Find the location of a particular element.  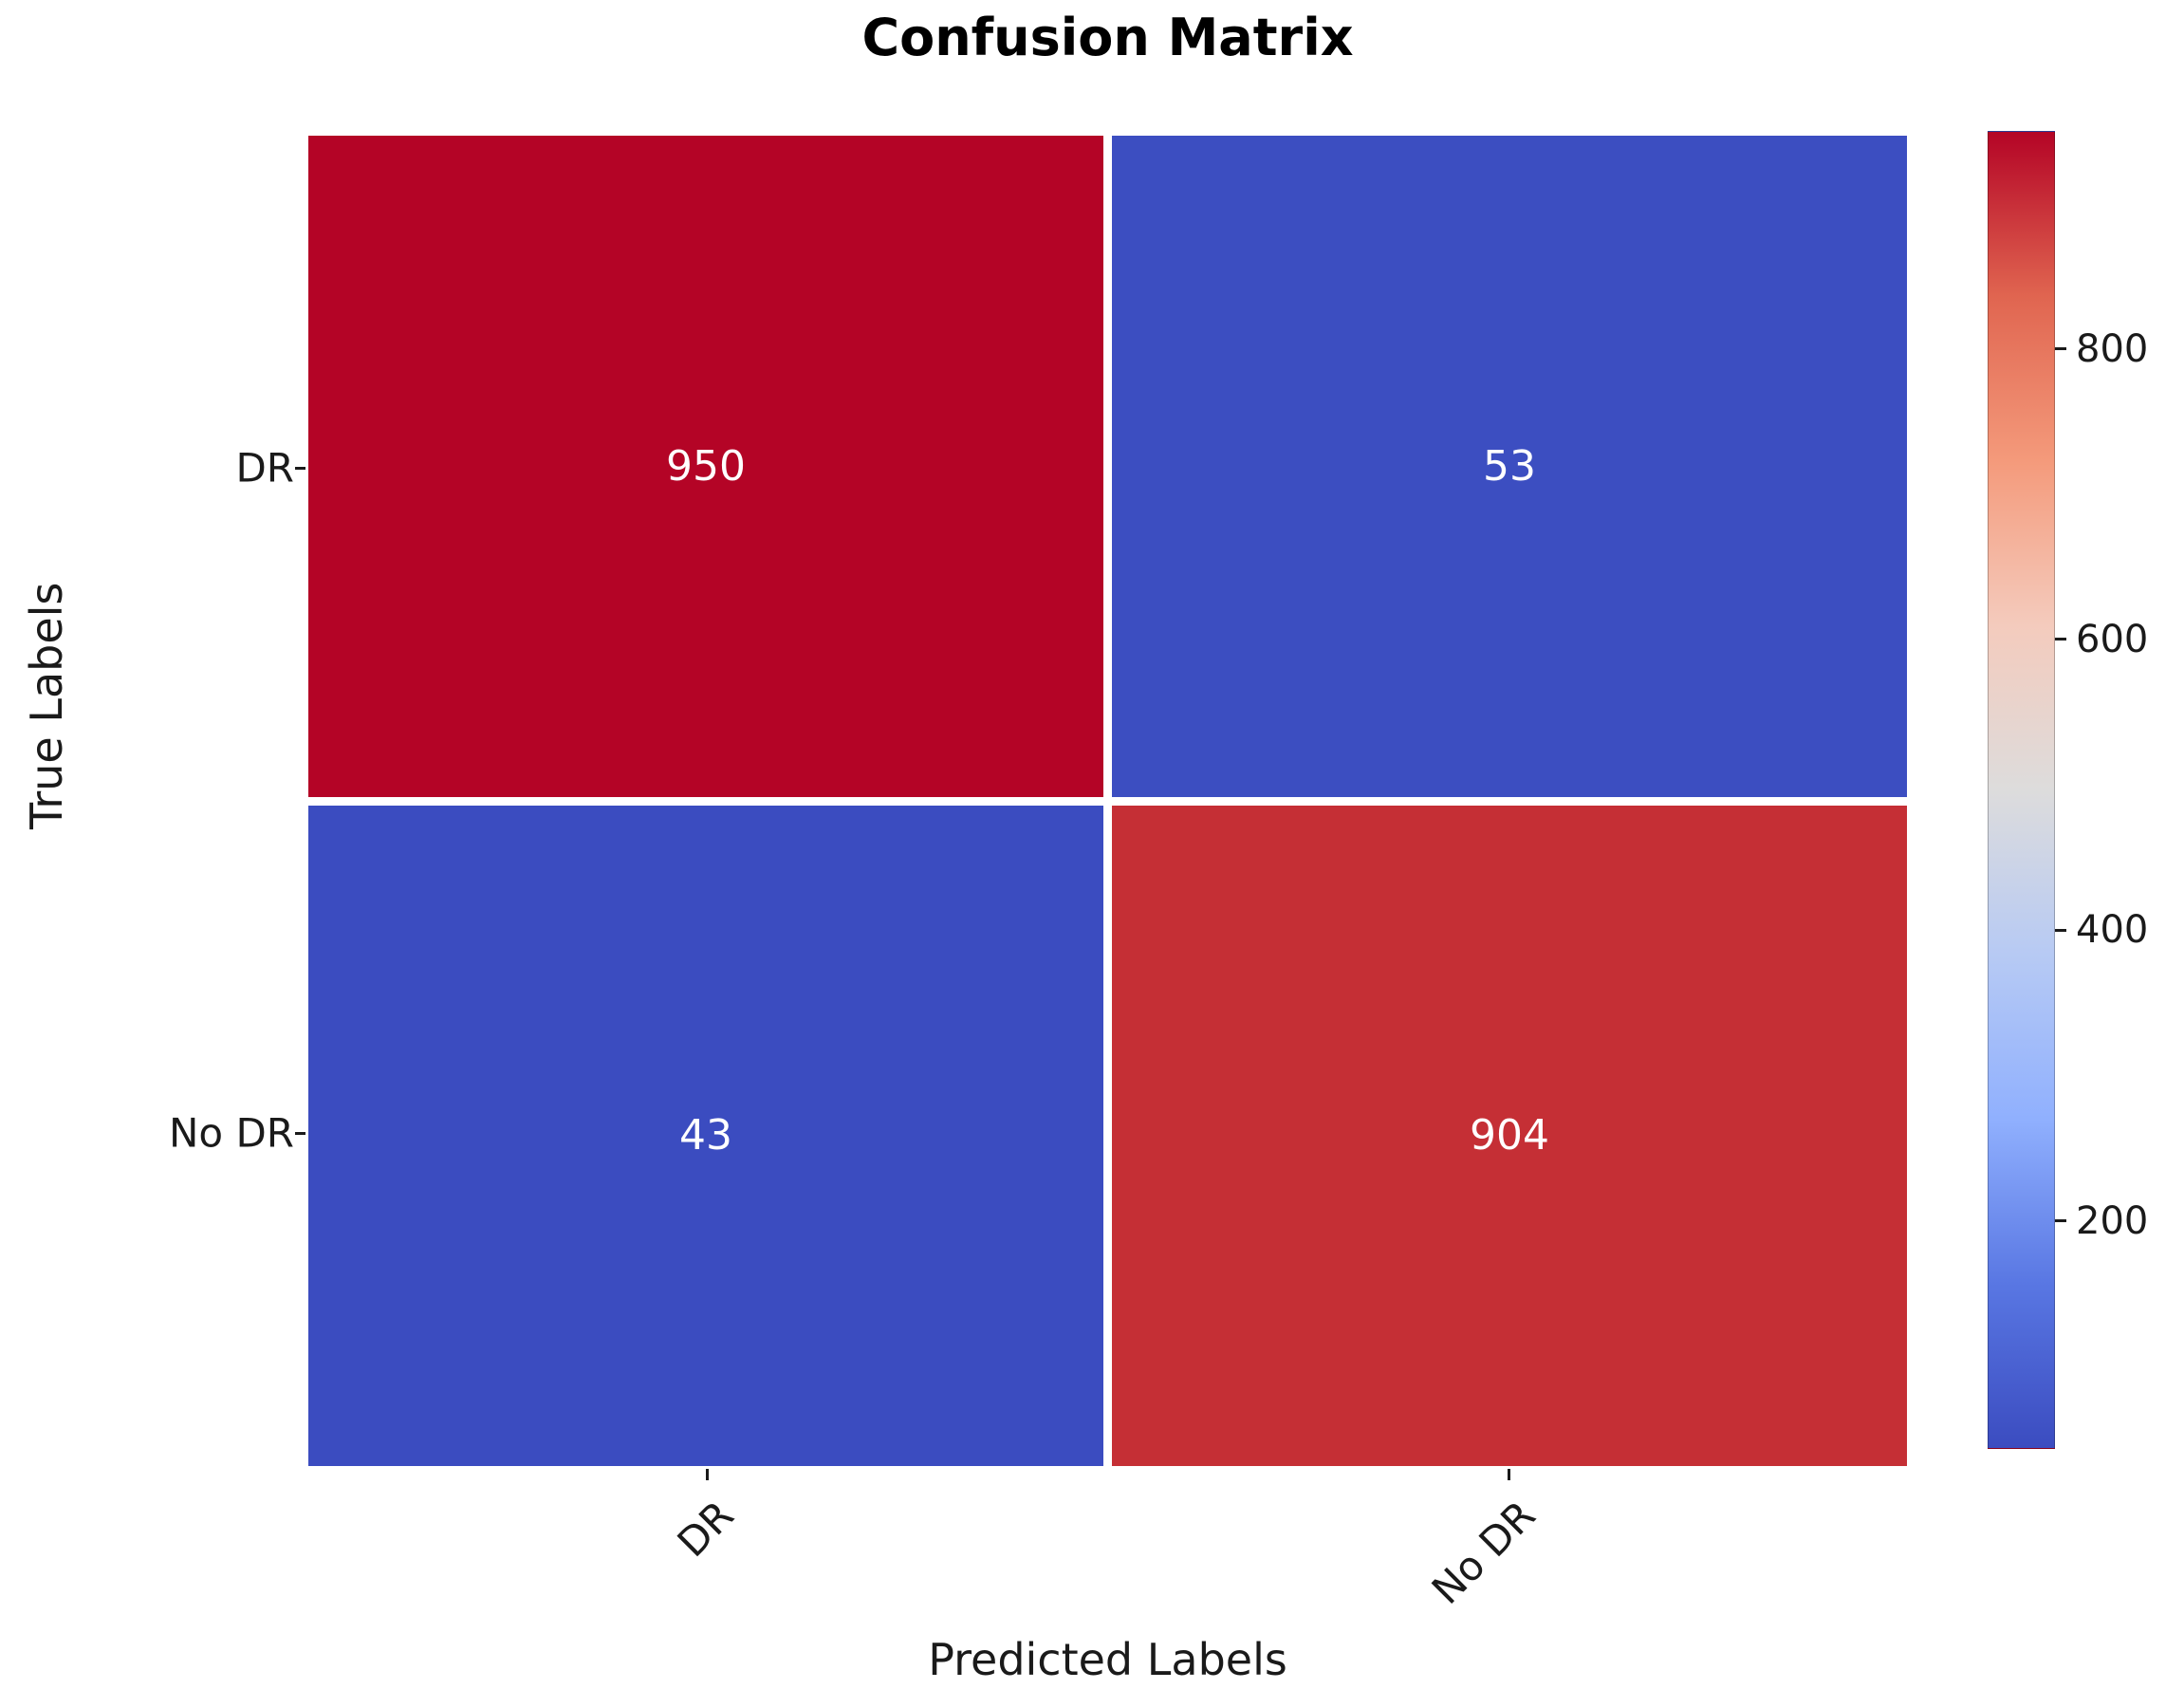

heatmap-cell-true-nodr-pred-dr: 43 is located at coordinates (705, 1135).